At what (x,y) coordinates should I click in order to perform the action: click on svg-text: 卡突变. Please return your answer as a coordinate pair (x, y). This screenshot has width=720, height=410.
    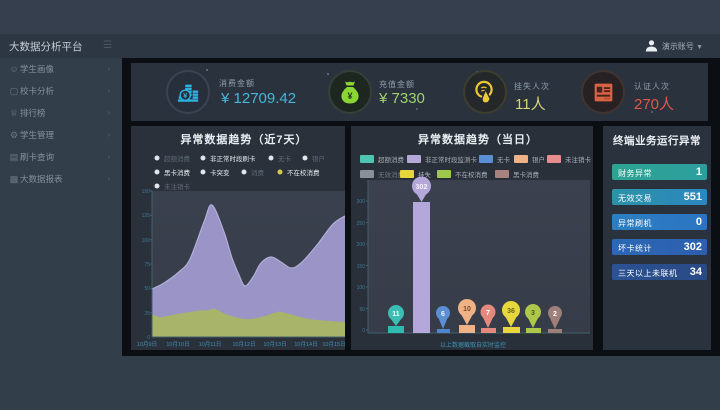
    Looking at the image, I should click on (220, 172).